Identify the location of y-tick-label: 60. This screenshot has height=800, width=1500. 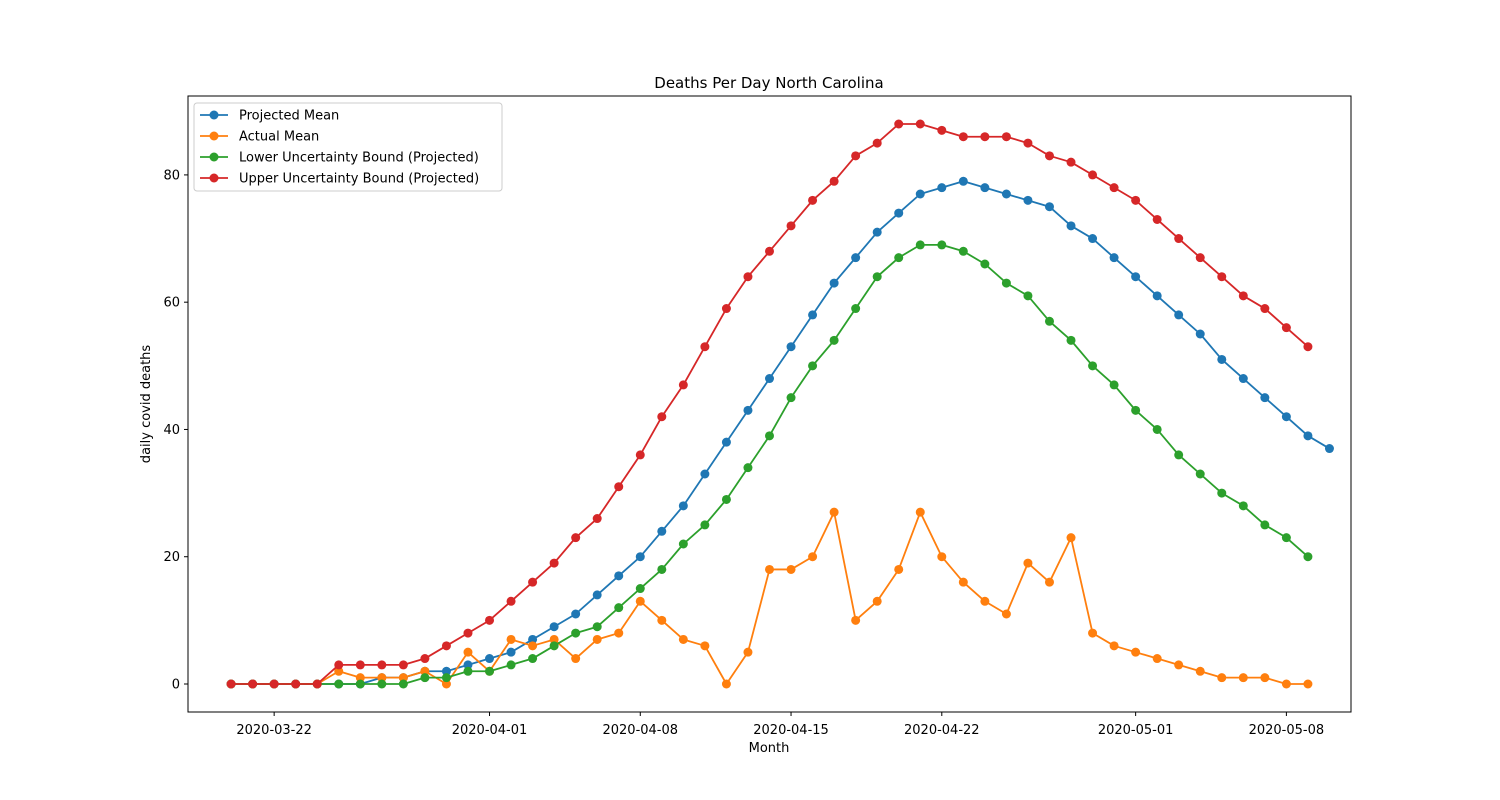
(171, 303).